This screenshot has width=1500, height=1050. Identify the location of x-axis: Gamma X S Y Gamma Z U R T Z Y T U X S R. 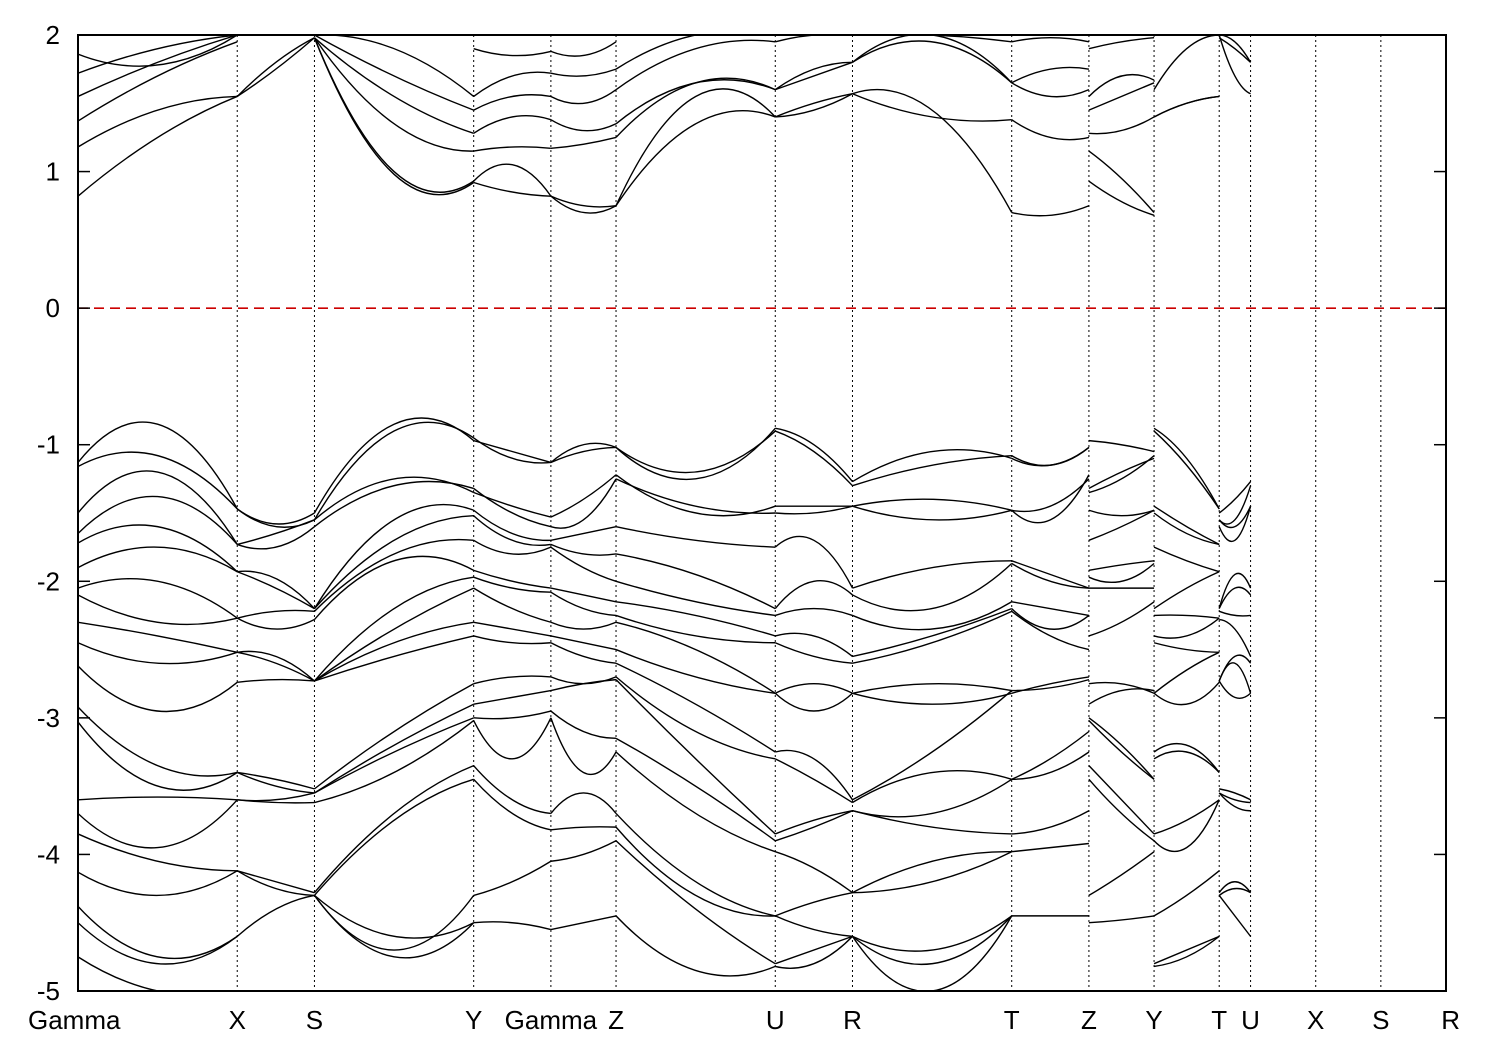
(744, 1020).